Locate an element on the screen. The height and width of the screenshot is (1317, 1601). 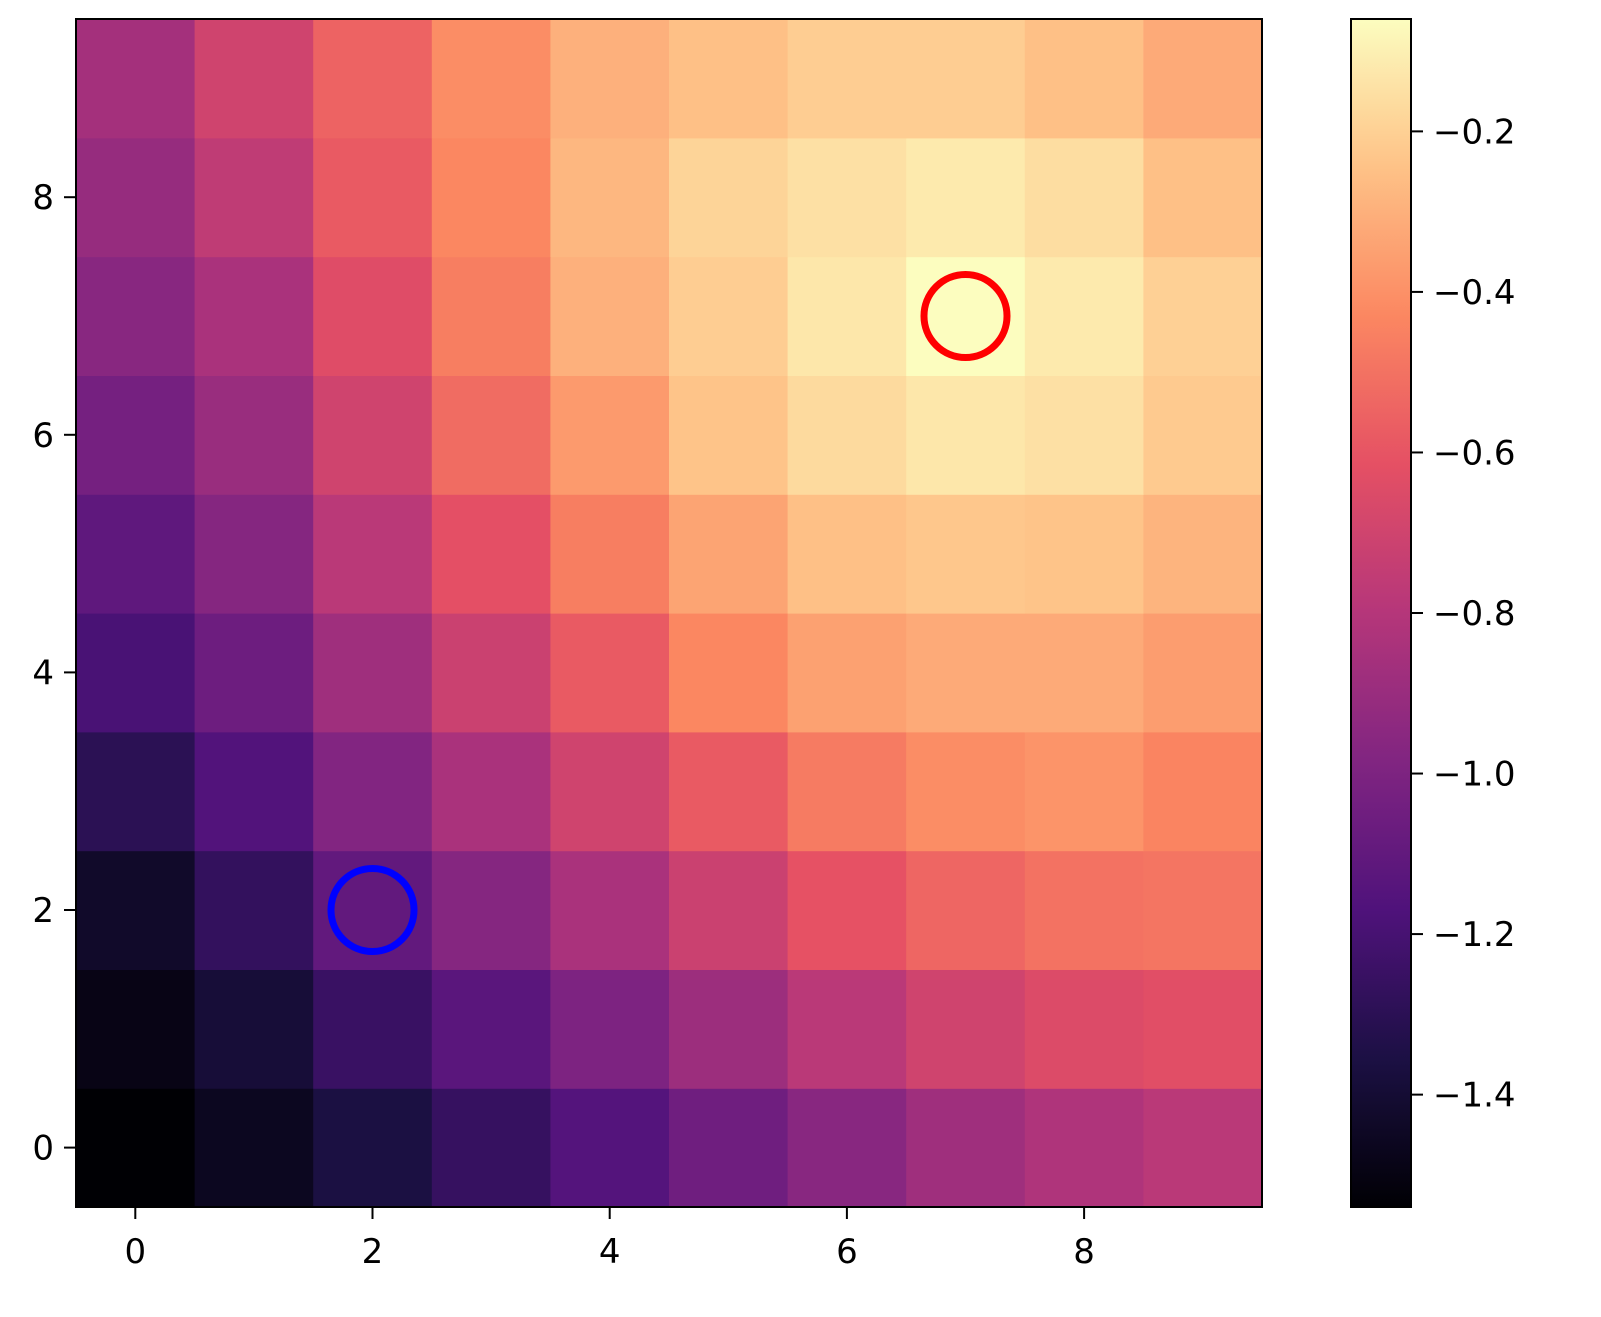
y-tick-label: 8 is located at coordinates (43, 198).